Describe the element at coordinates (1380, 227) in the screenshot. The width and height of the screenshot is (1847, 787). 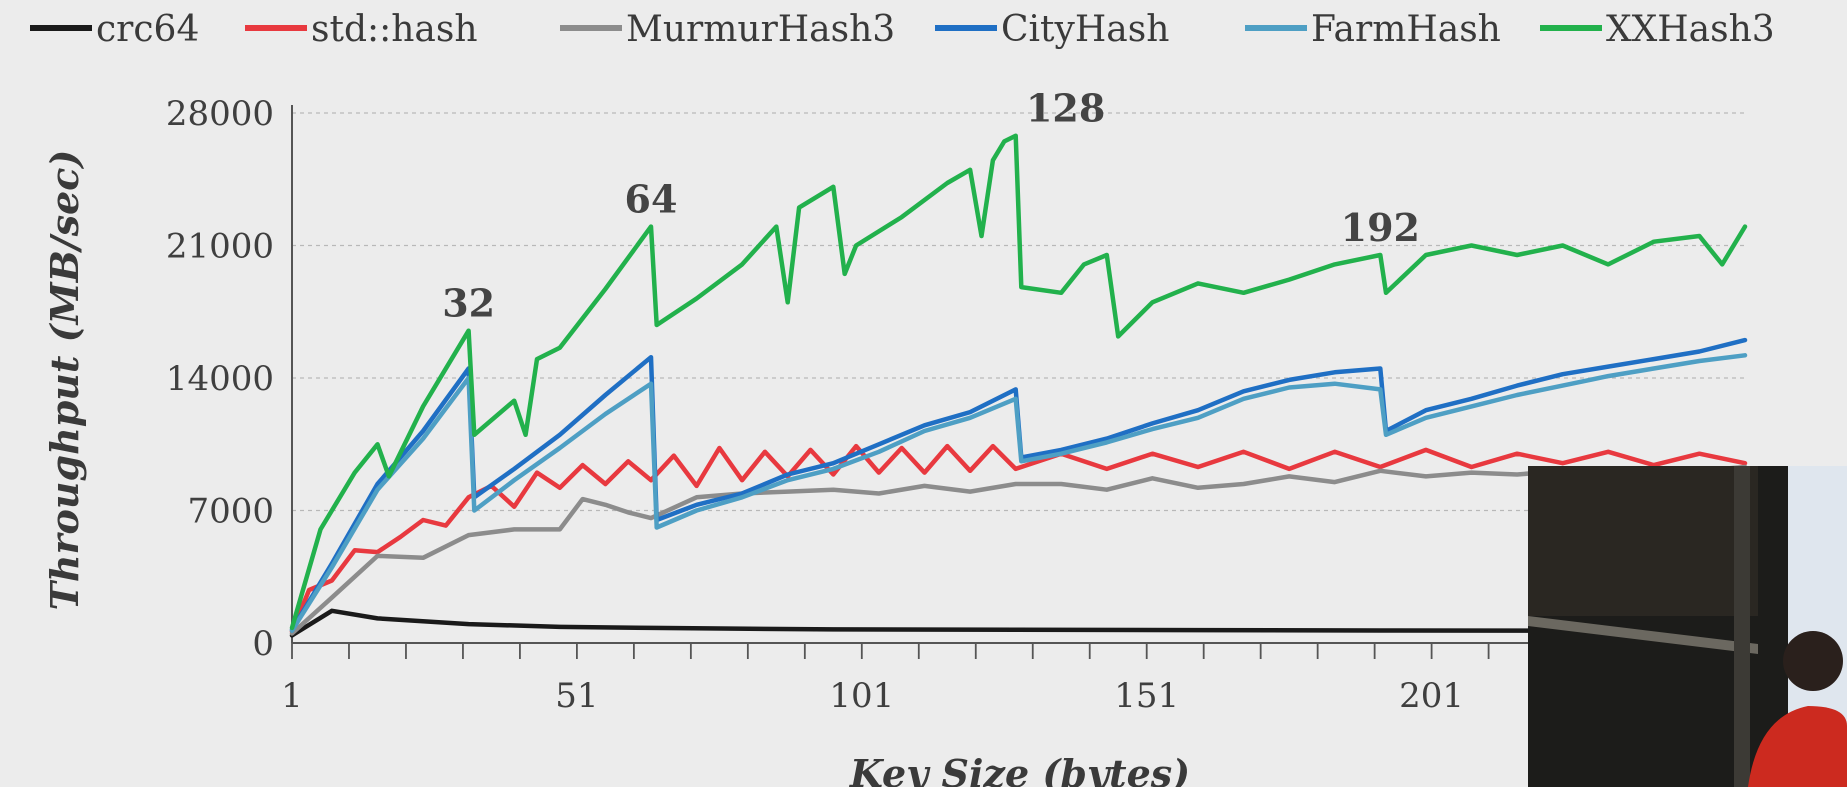
I see `annotation-label: 192` at that location.